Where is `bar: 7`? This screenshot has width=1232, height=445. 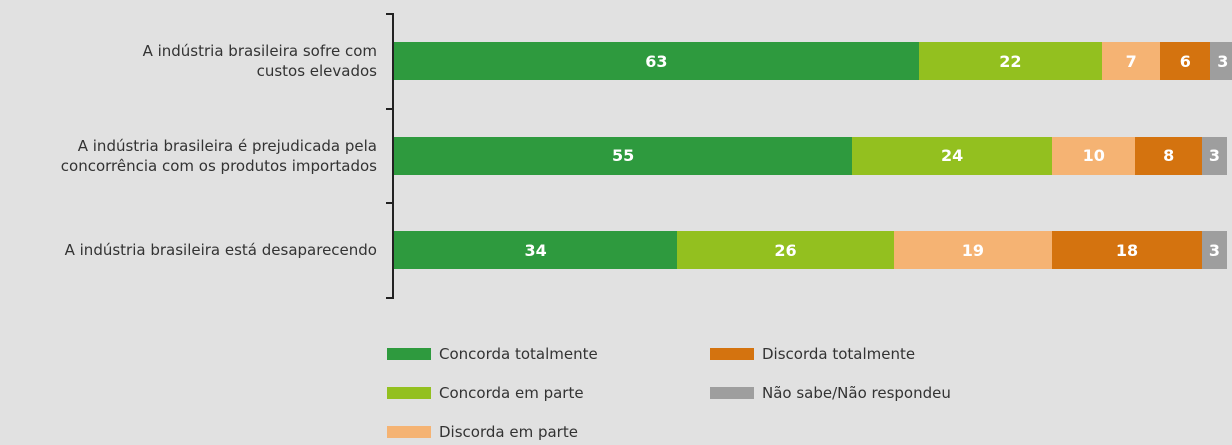 bar: 7 is located at coordinates (1131, 61).